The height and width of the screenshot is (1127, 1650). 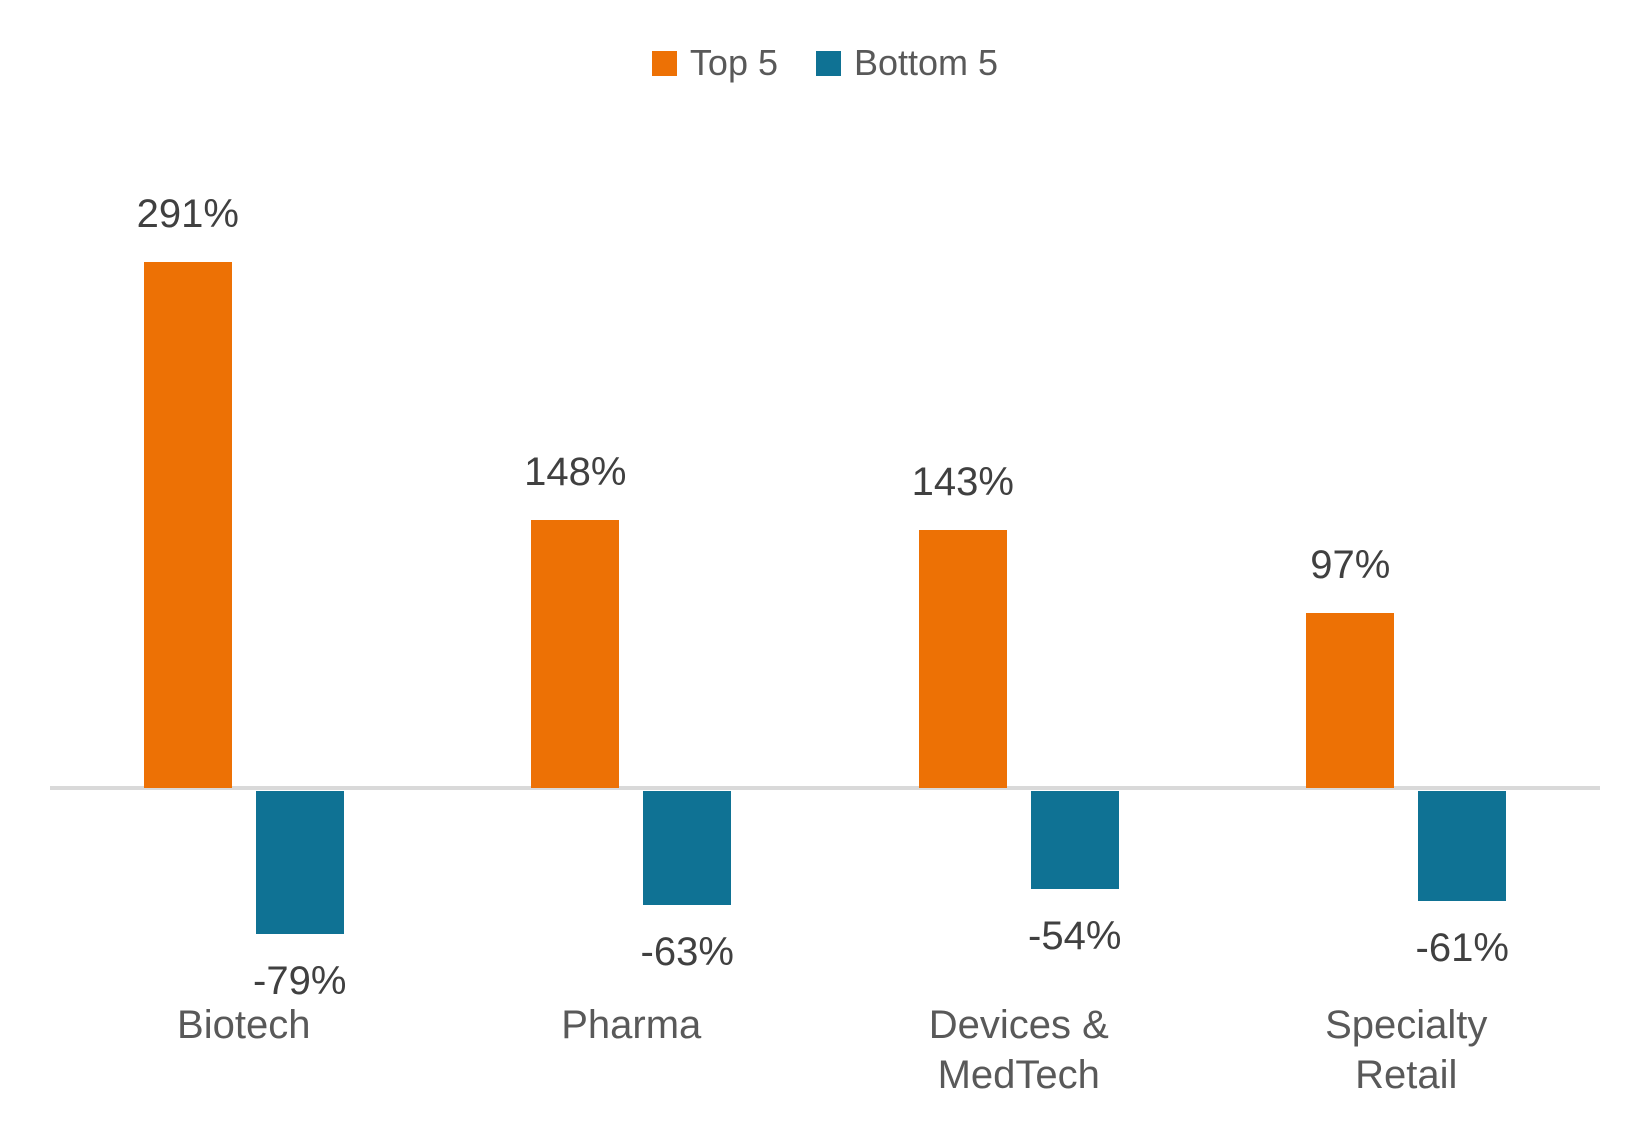 I want to click on bar-bottom-5-devices-medtech, so click(x=1074, y=840).